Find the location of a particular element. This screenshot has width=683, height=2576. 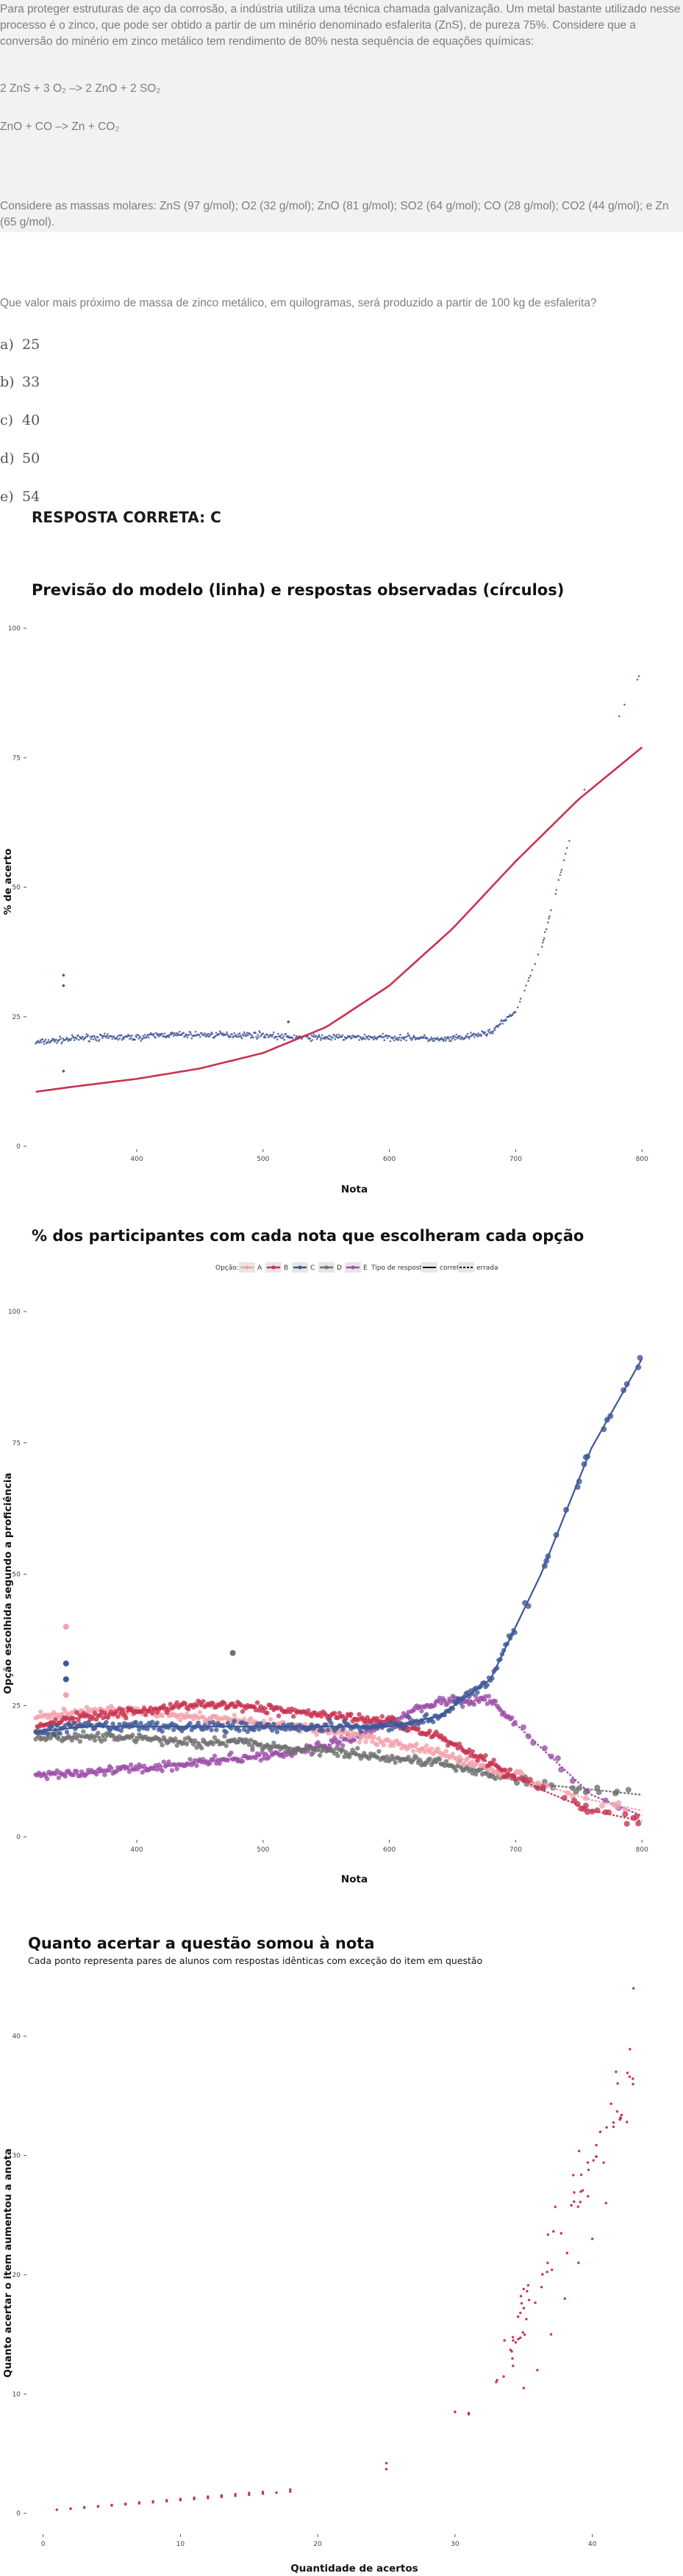

x-tick-label: 700 is located at coordinates (515, 1850).